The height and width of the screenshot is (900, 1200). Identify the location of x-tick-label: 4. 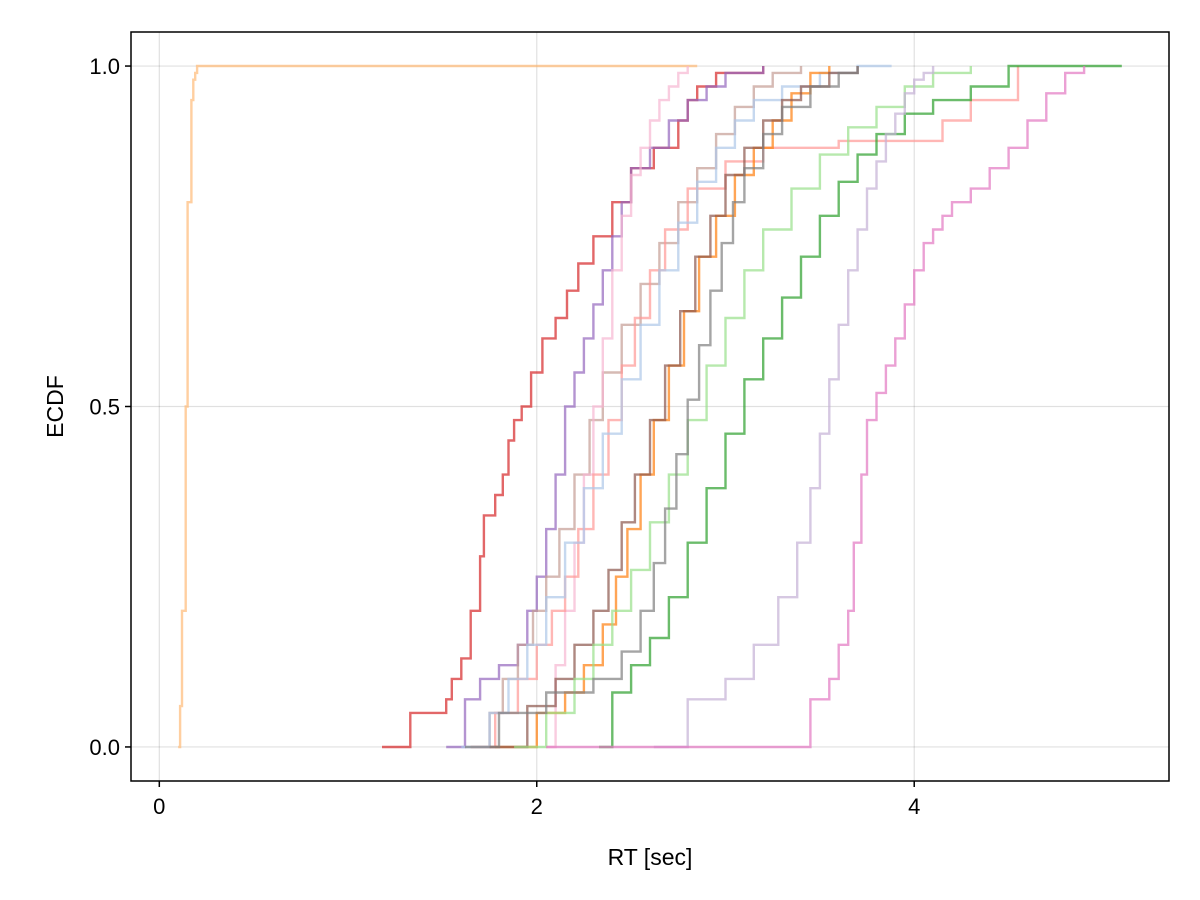
(914, 806).